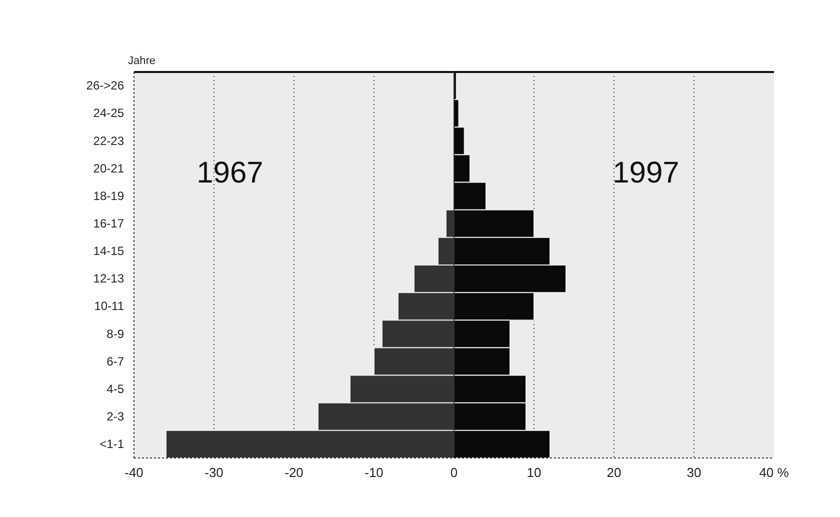 The width and height of the screenshot is (840, 517). What do you see at coordinates (108, 223) in the screenshot?
I see `y-tick-label: 16-17` at bounding box center [108, 223].